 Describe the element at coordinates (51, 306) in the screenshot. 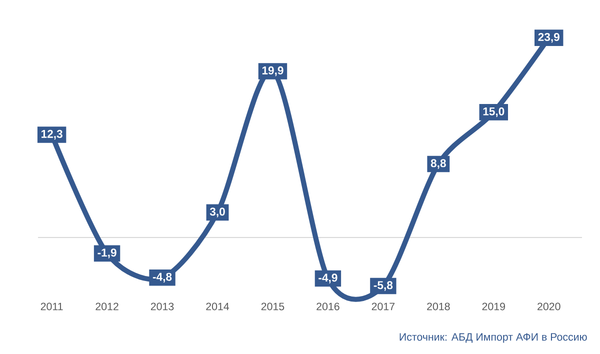

I see `x-tick-label: 2011` at that location.